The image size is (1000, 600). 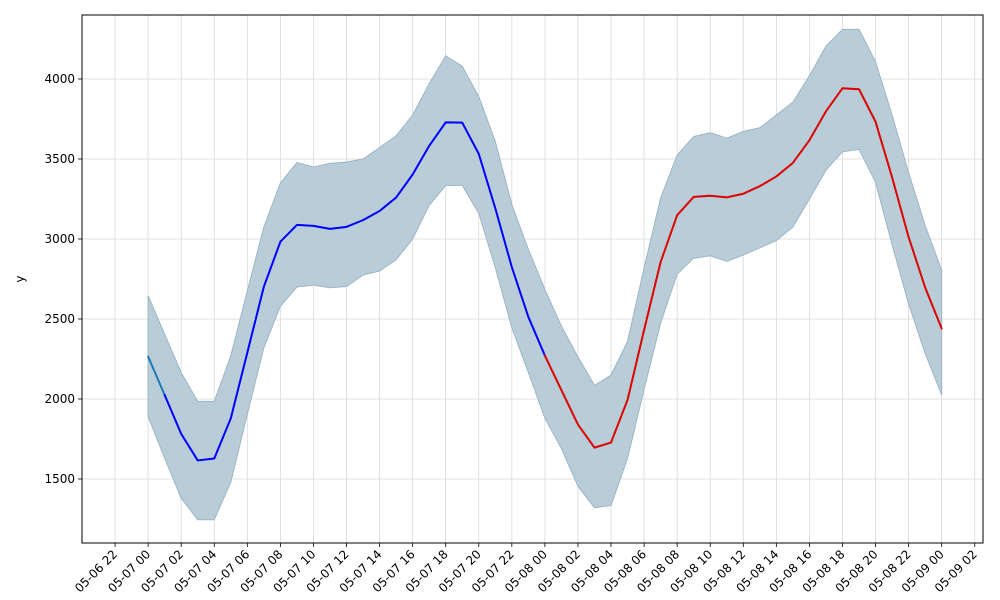 I want to click on y-axis-label: y, so click(x=20, y=278).